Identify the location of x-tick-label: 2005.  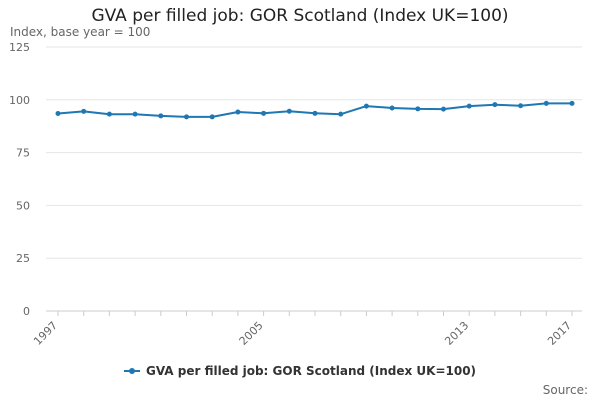
(251, 333).